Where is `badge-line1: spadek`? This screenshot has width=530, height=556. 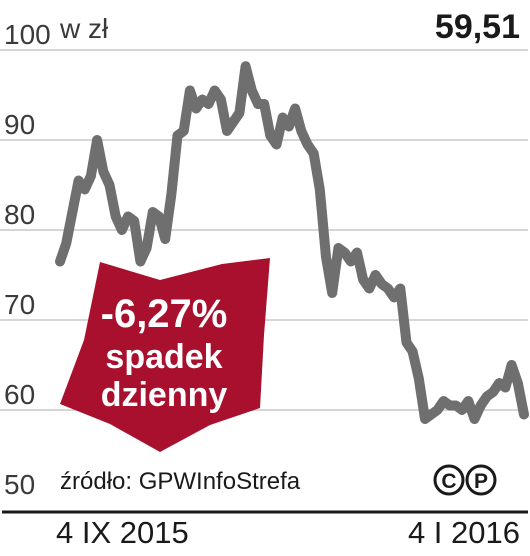
badge-line1: spadek is located at coordinates (163, 357).